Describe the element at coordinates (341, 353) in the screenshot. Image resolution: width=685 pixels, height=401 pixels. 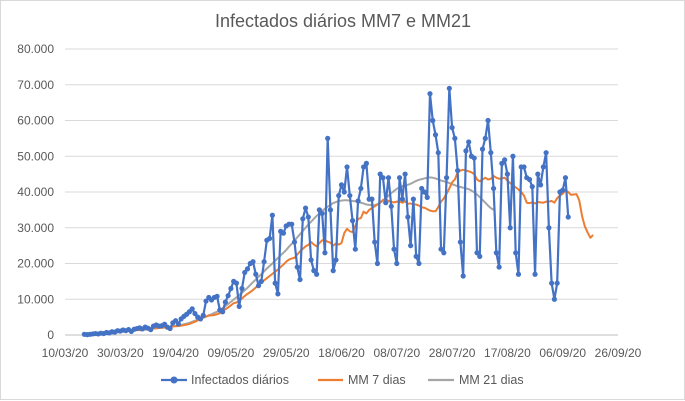
I see `x-tick-label: 18/06/20` at that location.